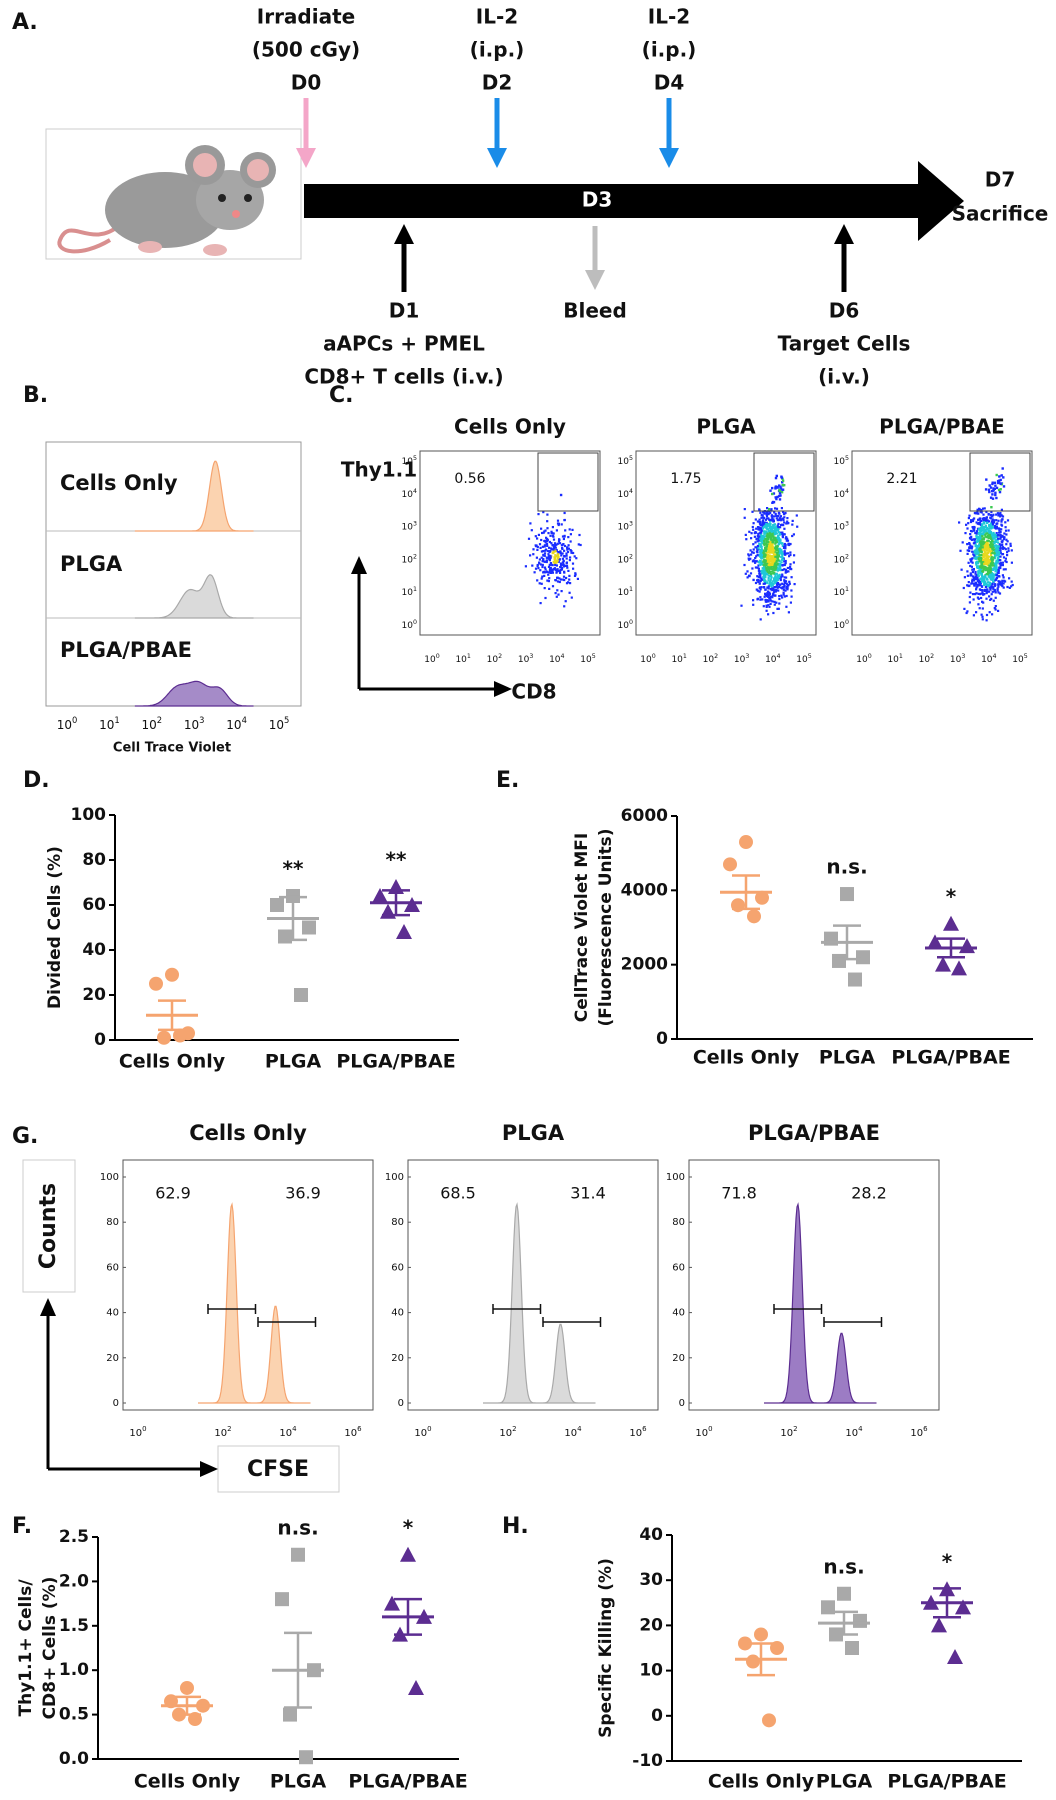 Image resolution: width=1056 pixels, height=1800 pixels. What do you see at coordinates (36, 780) in the screenshot?
I see `panel-label: D.` at bounding box center [36, 780].